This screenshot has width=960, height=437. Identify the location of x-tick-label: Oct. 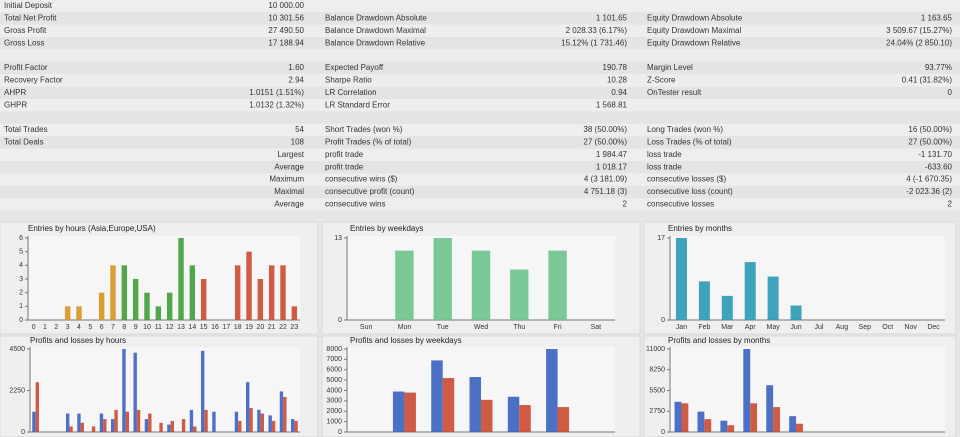
(887, 327).